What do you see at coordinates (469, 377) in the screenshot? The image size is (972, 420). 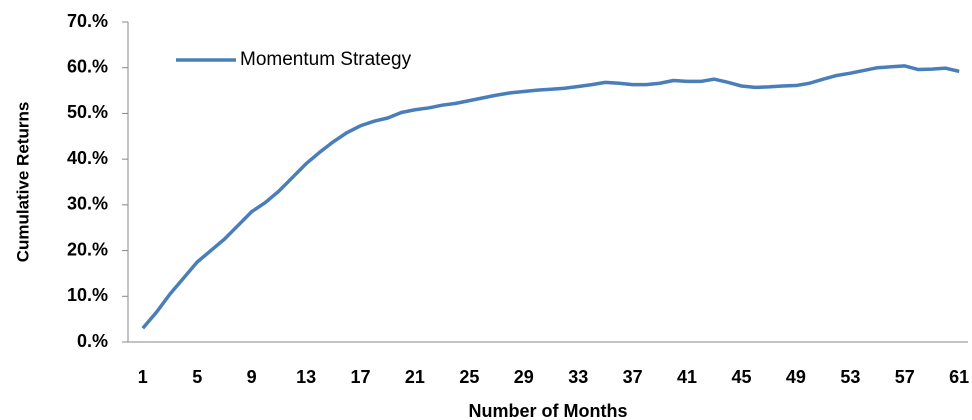 I see `x-tick-label: 25` at bounding box center [469, 377].